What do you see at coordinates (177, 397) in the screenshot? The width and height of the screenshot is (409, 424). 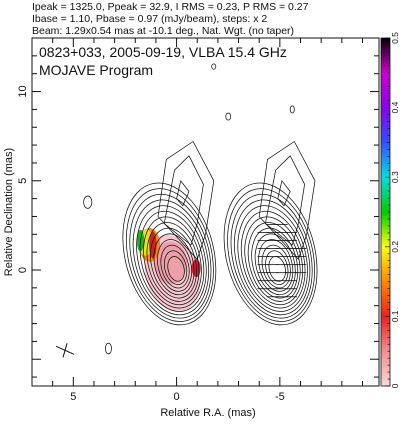 I see `x-tick-label: 0` at bounding box center [177, 397].